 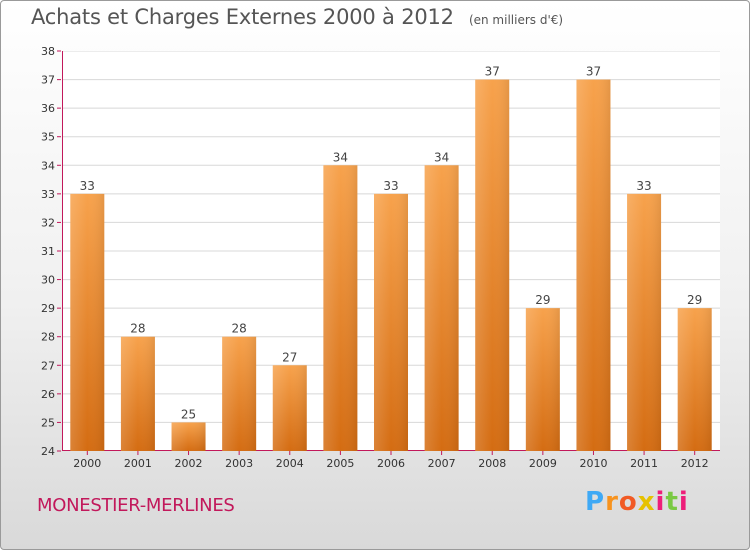 I want to click on chart-unit: (en milliers d'€), so click(x=516, y=20).